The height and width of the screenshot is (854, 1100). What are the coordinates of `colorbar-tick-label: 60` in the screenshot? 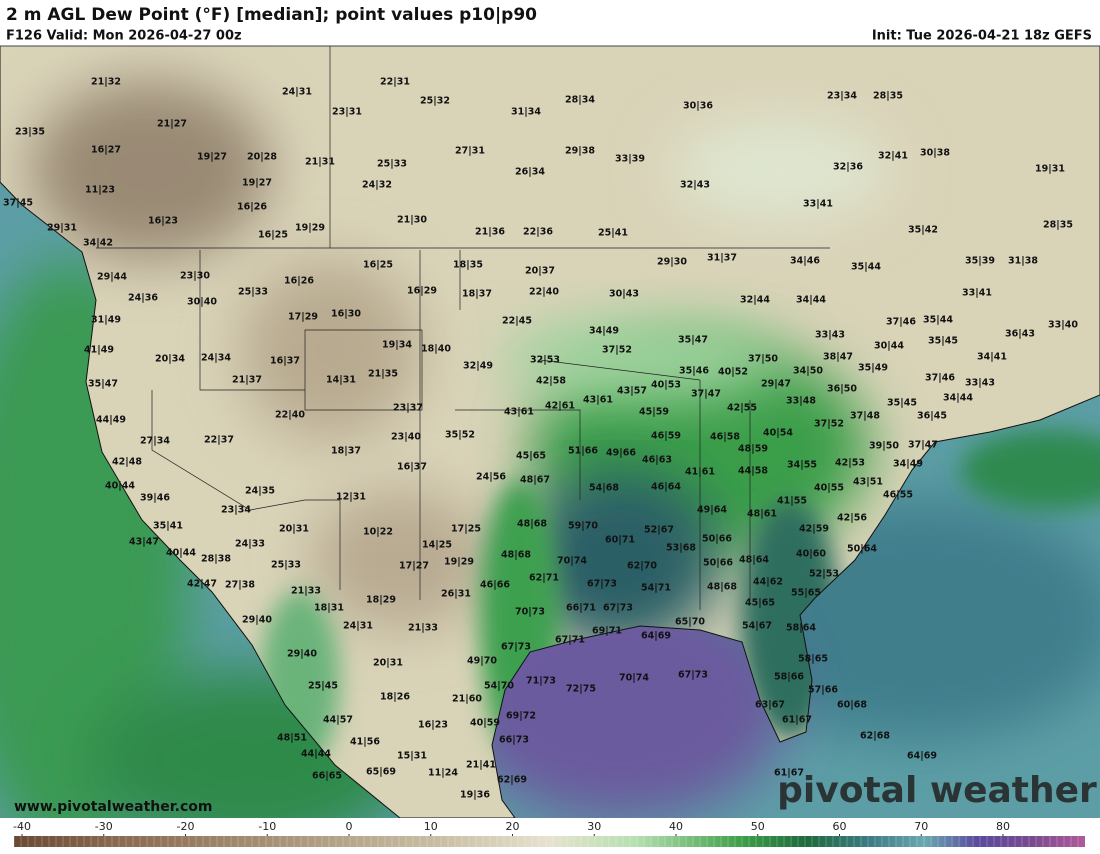 It's located at (840, 826).